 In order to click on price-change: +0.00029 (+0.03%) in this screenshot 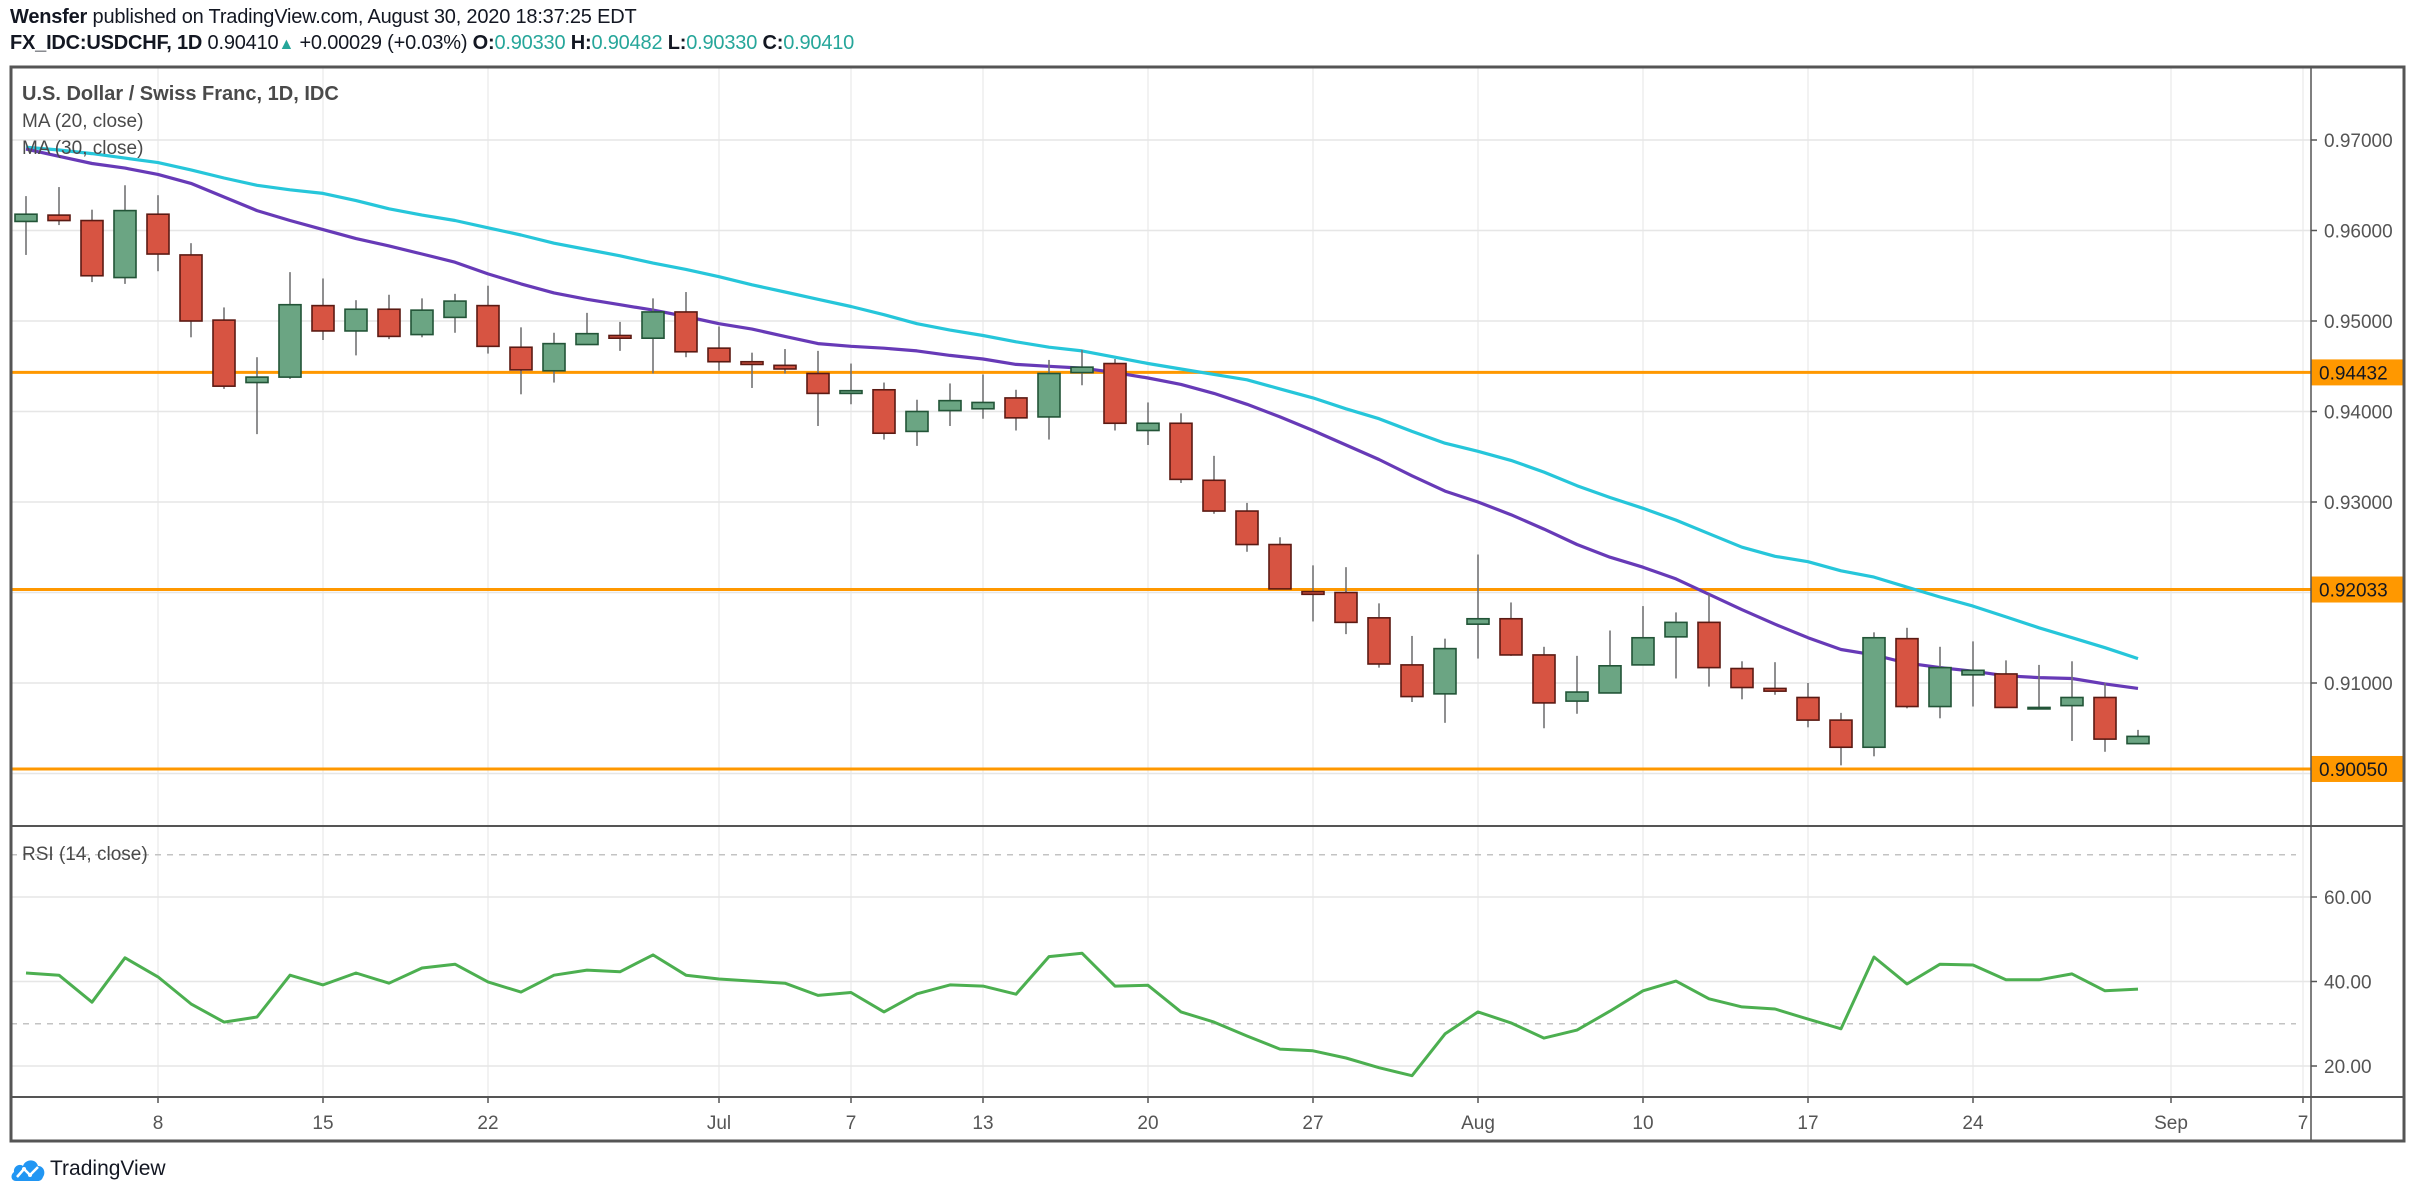, I will do `click(383, 43)`.